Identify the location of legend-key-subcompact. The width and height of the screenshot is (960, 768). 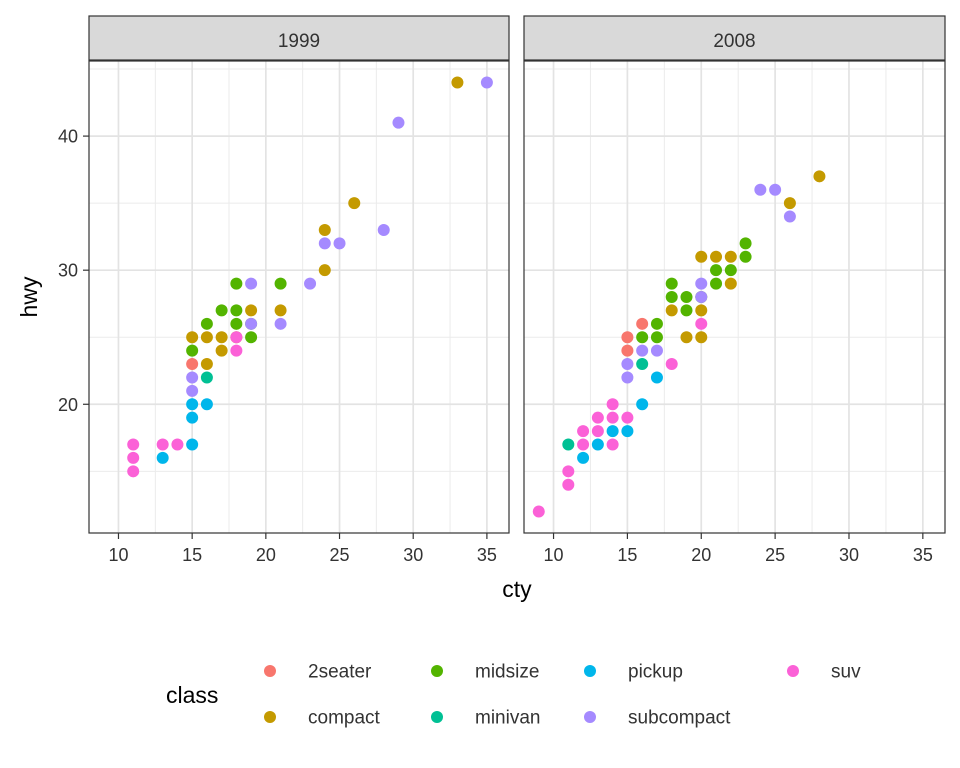
(590, 717).